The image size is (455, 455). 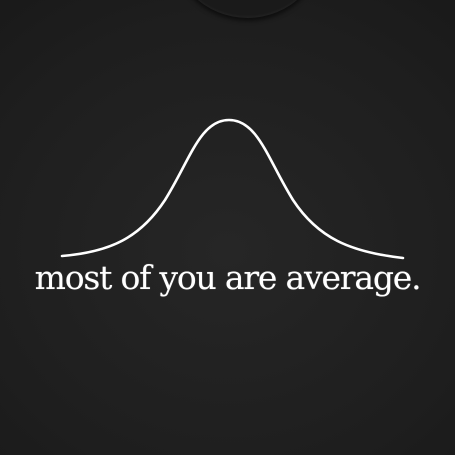 I want to click on slogan-text: most of you are average., so click(x=228, y=277).